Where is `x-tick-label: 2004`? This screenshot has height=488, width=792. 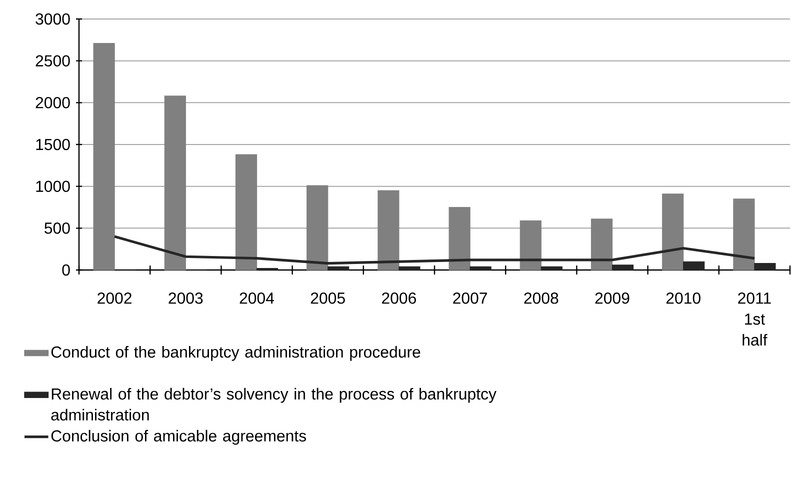 x-tick-label: 2004 is located at coordinates (257, 298).